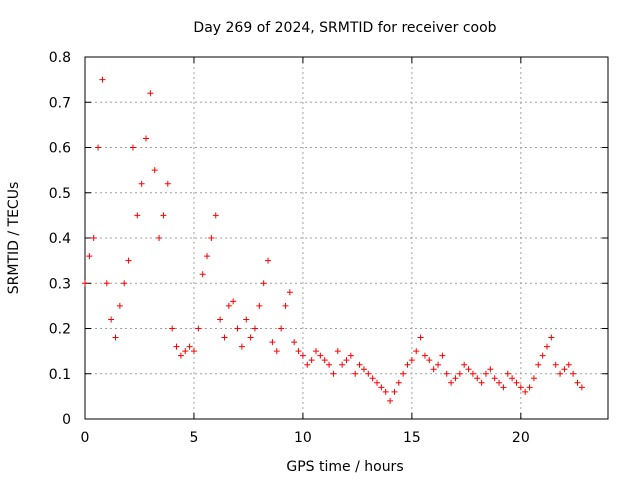  What do you see at coordinates (60, 58) in the screenshot?
I see `y-tick-label: 0.8` at bounding box center [60, 58].